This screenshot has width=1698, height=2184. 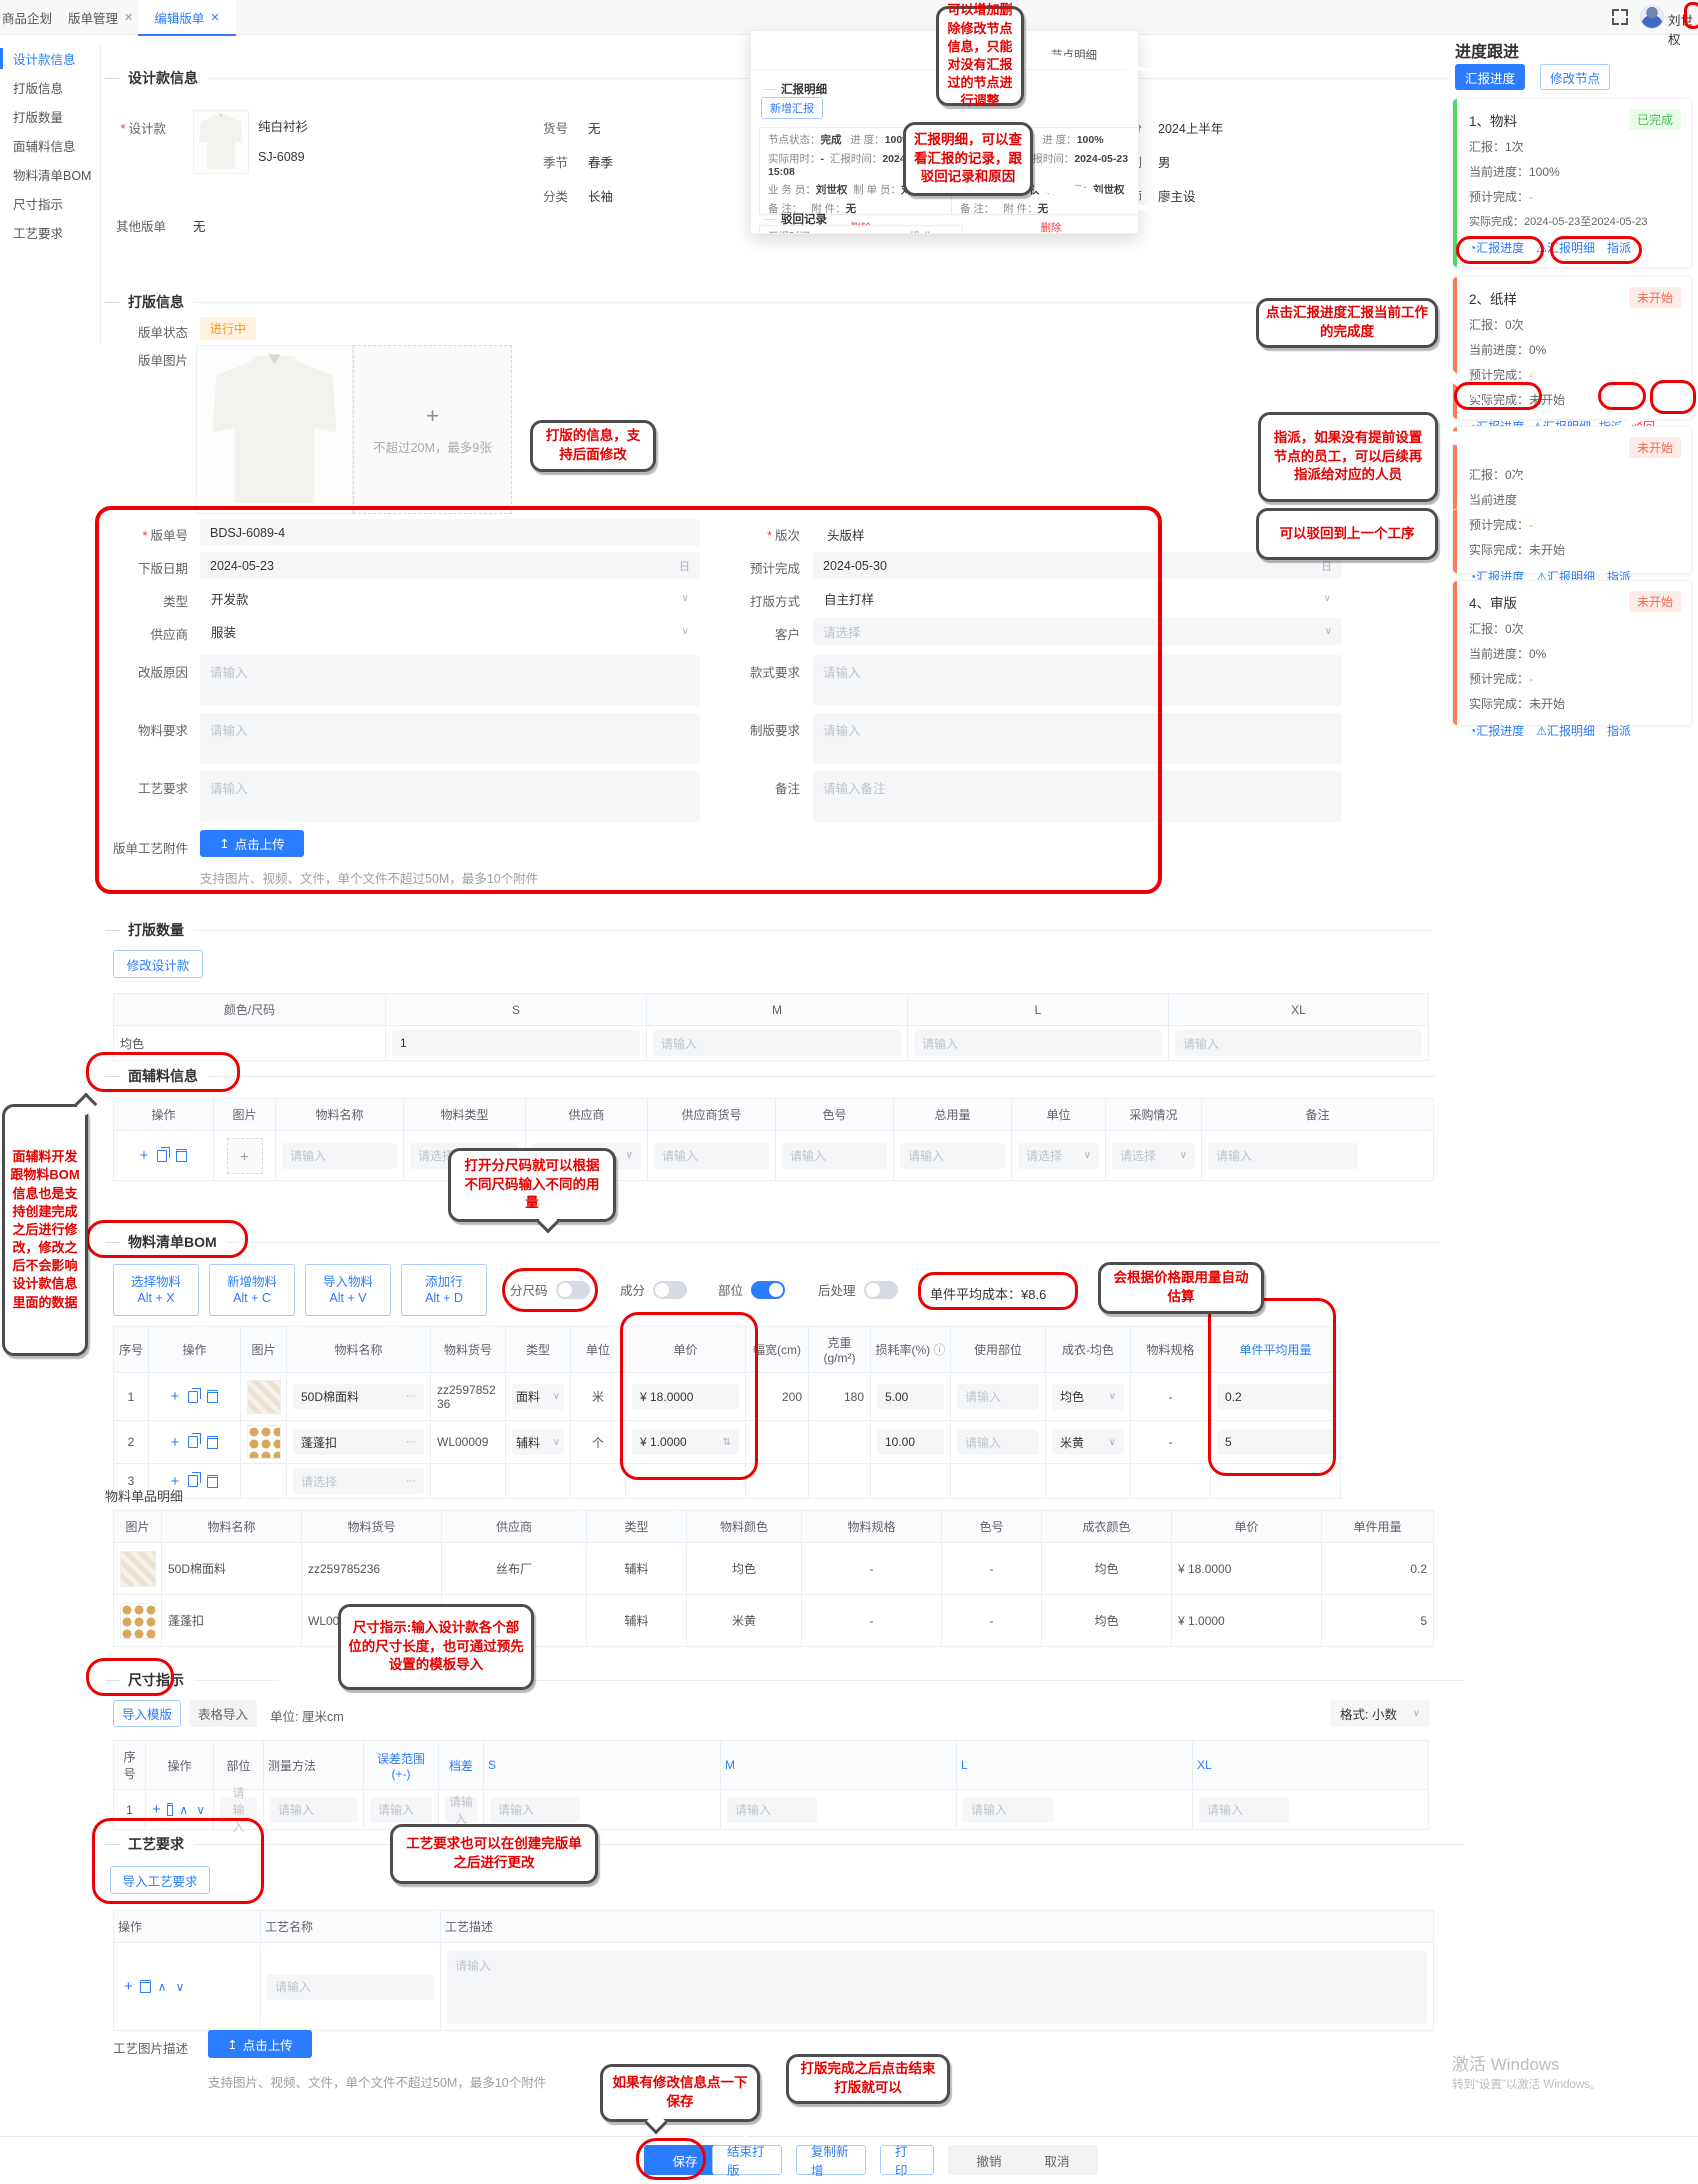 I want to click on craft-desc-textarea: 请输入, so click(x=937, y=1986).